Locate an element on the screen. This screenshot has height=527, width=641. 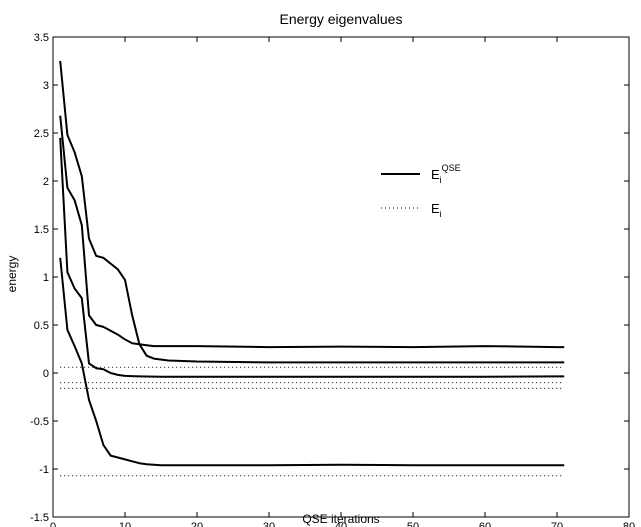
chart-title: Energy eigenvalues is located at coordinates (341, 19).